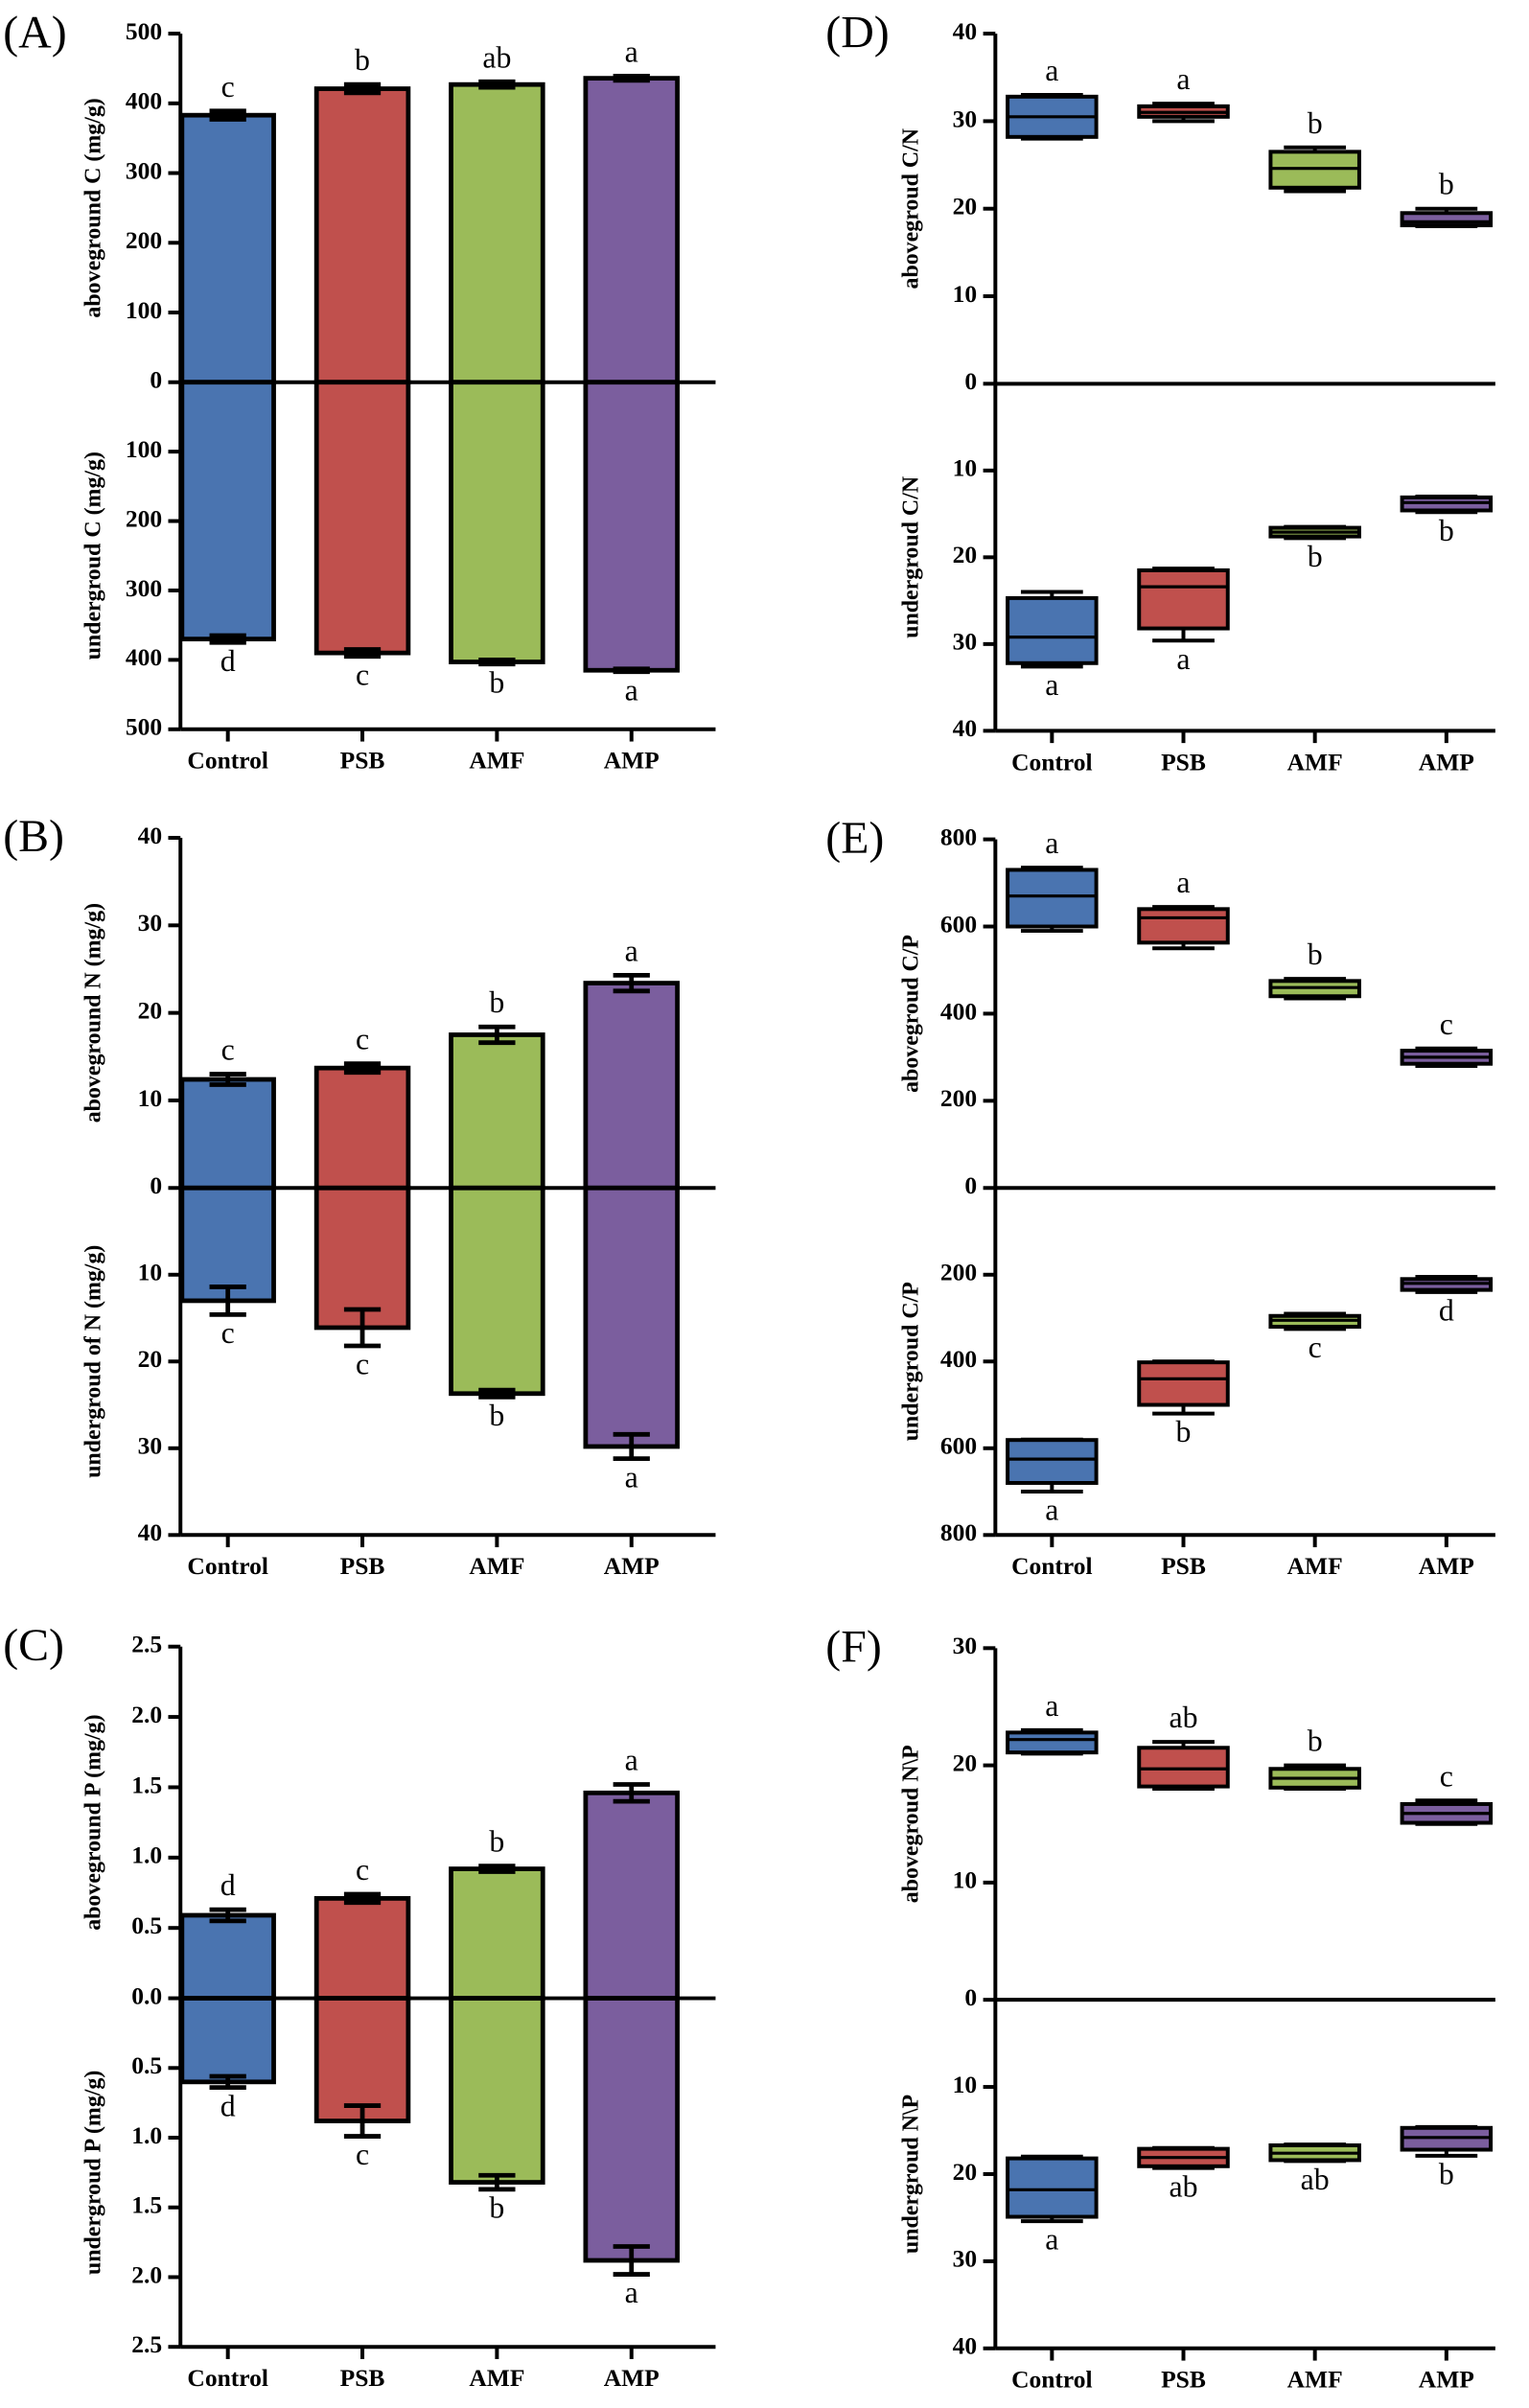 The height and width of the screenshot is (2408, 1529). I want to click on y-tick-label: 500, so click(144, 727).